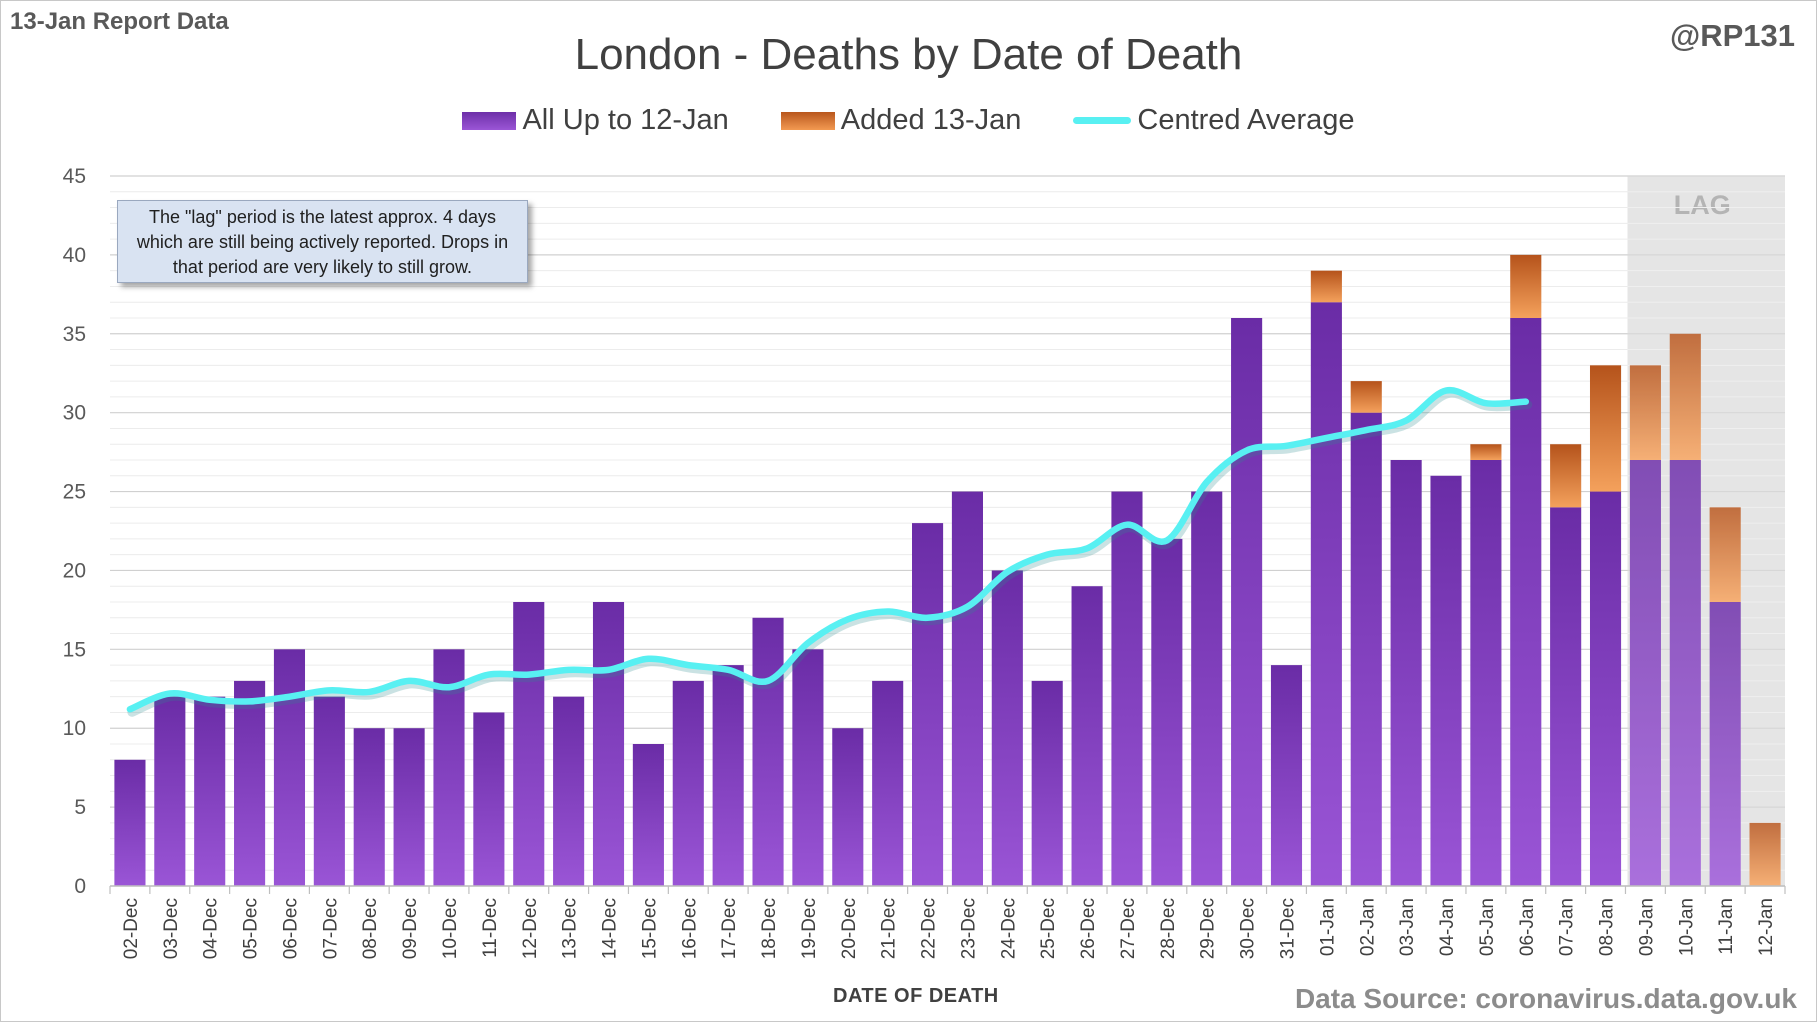 The image size is (1817, 1022). Describe the element at coordinates (119, 21) in the screenshot. I see `report-tag: 13-Jan Report Data` at that location.